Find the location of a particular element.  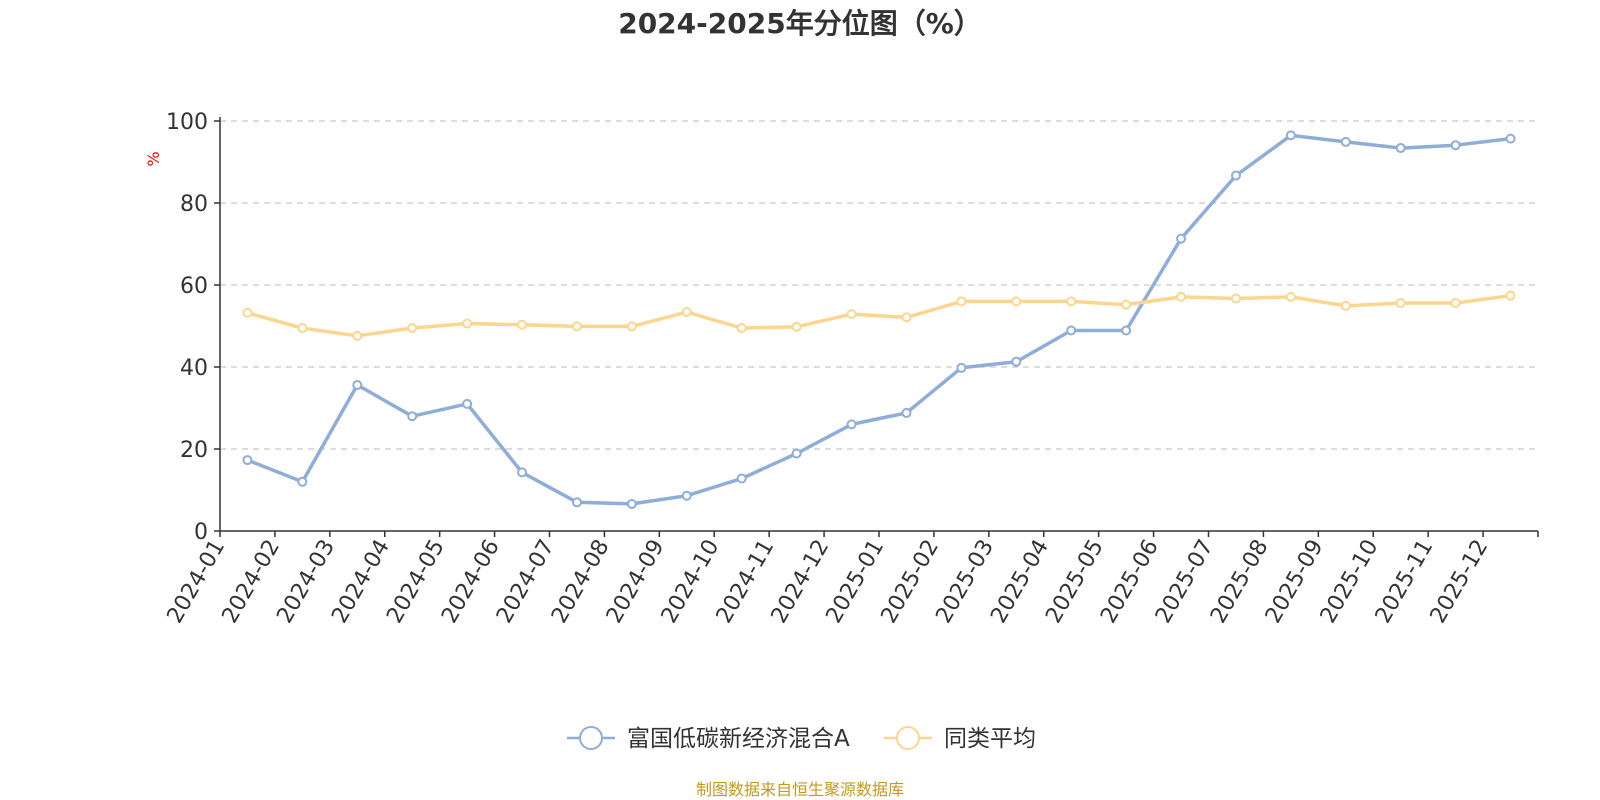

legend-label: 同类平均 is located at coordinates (990, 739).